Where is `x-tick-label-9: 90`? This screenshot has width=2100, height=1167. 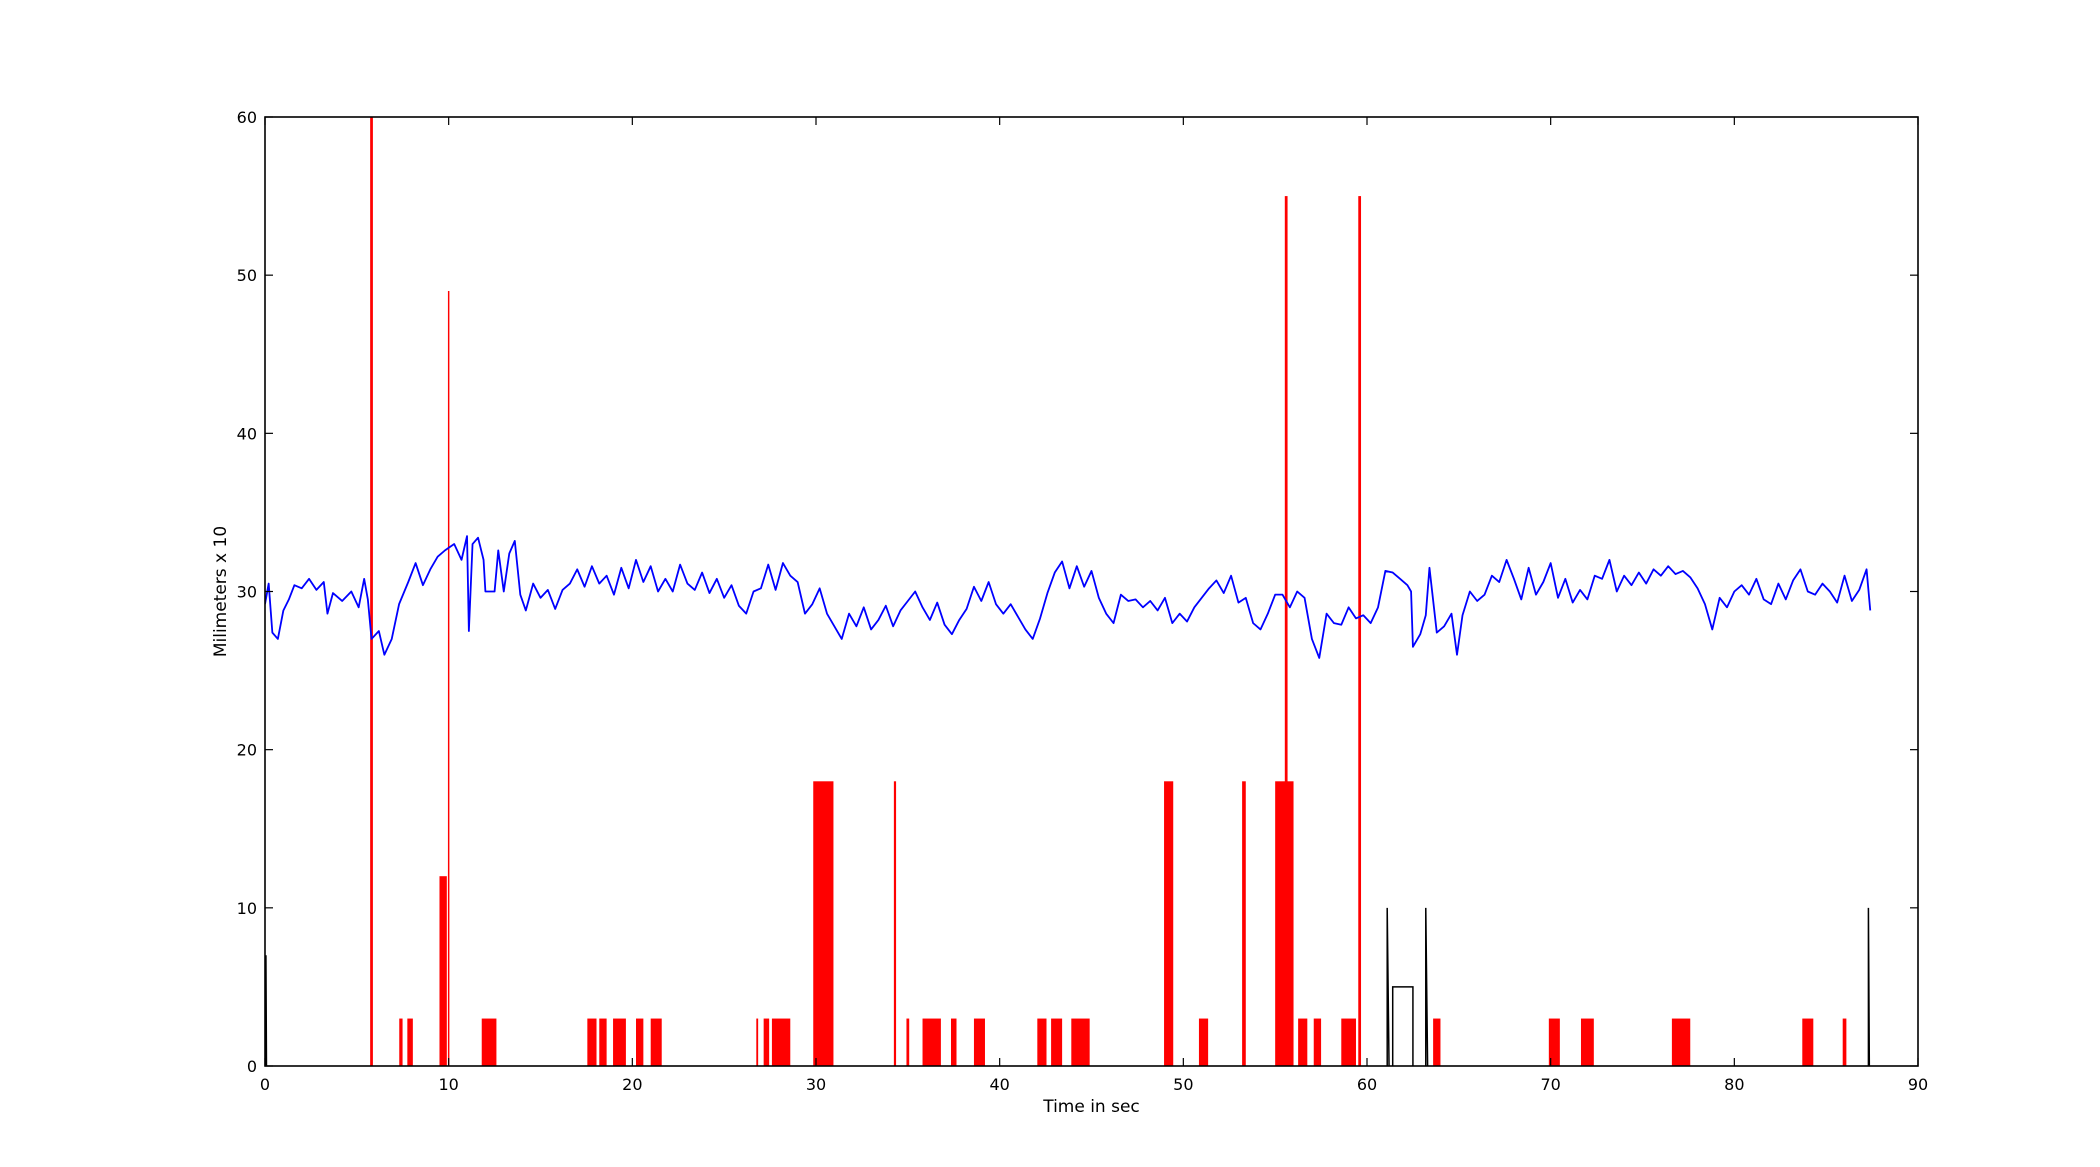
x-tick-label-9: 90 is located at coordinates (1918, 1084).